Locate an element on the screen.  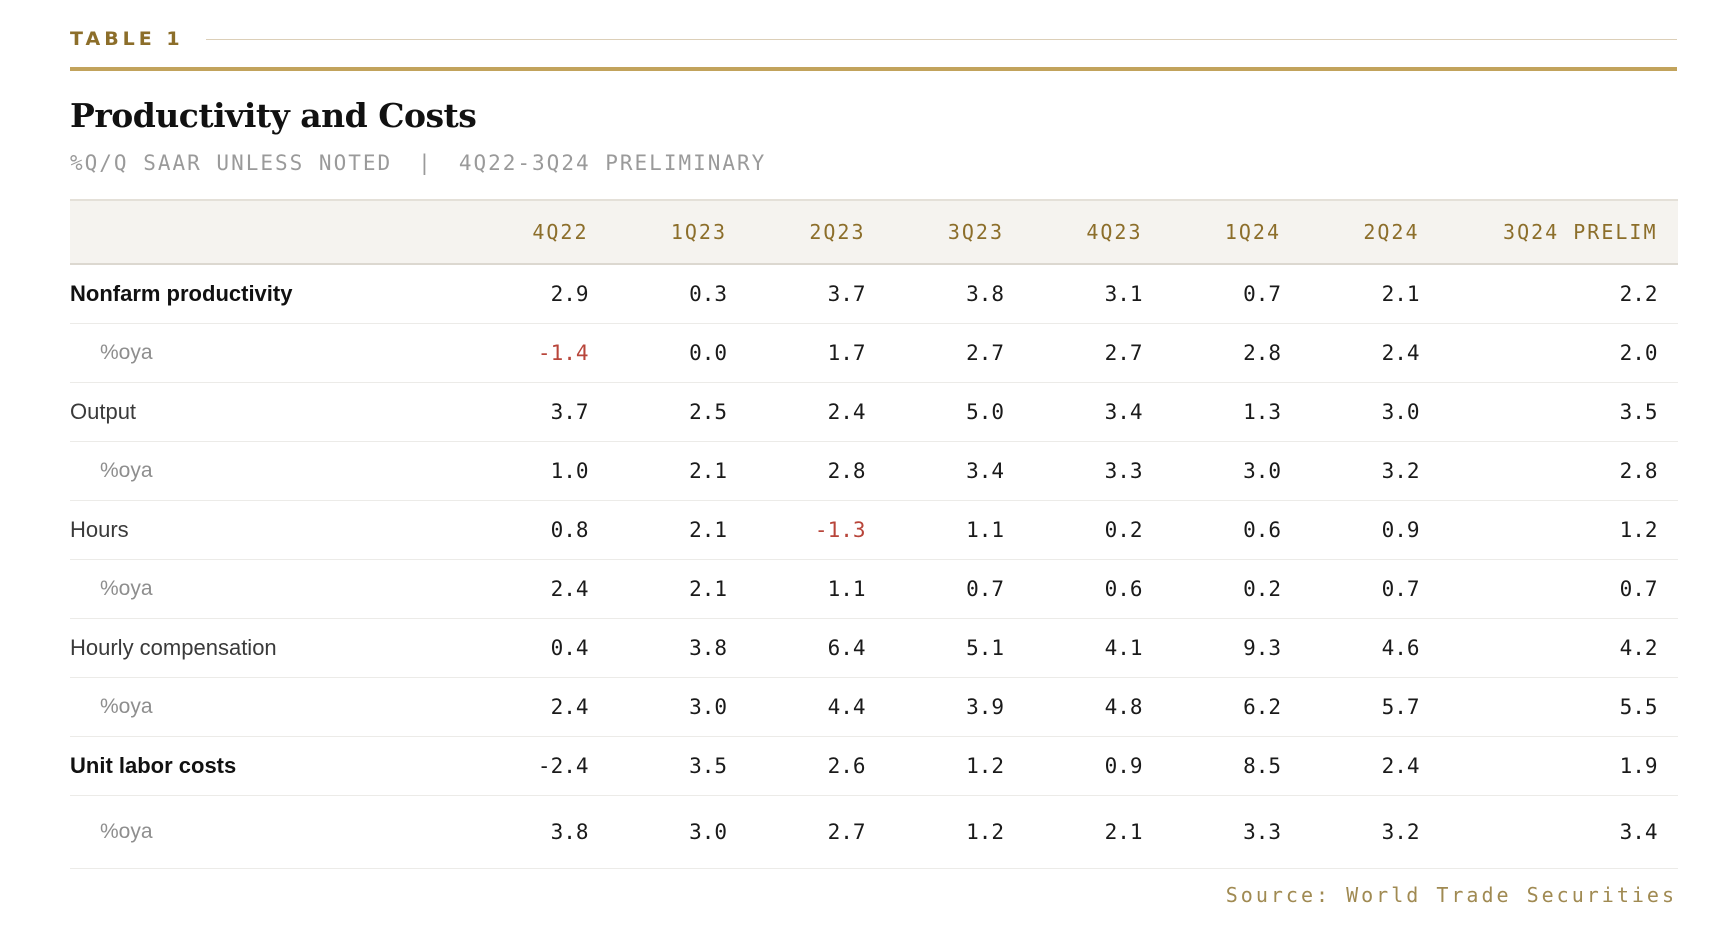
value-cell: 3.3 is located at coordinates (1093, 471).